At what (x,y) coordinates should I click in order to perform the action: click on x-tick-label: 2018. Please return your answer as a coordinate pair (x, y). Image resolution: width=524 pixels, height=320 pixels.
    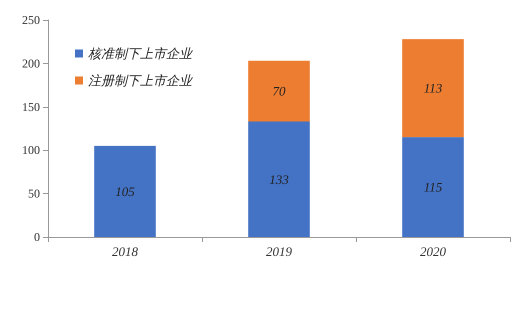
    Looking at the image, I should click on (125, 251).